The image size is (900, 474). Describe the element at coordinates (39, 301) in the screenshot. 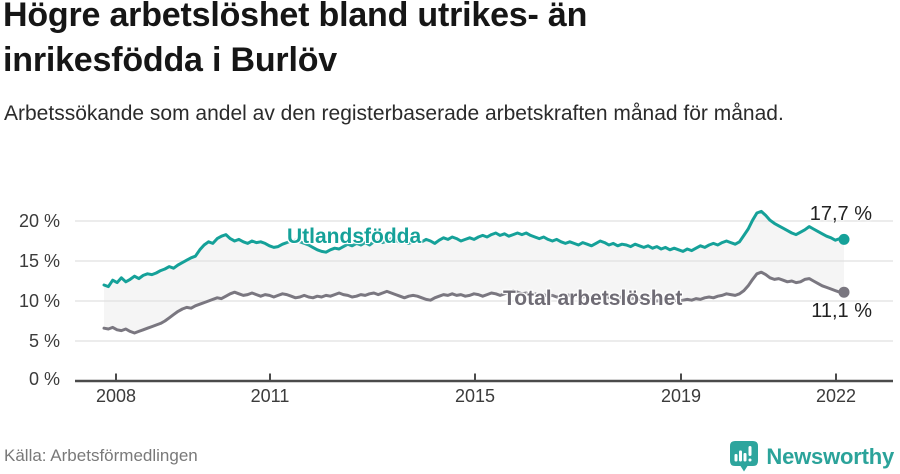

I see `y-tick-label: 10 %` at that location.